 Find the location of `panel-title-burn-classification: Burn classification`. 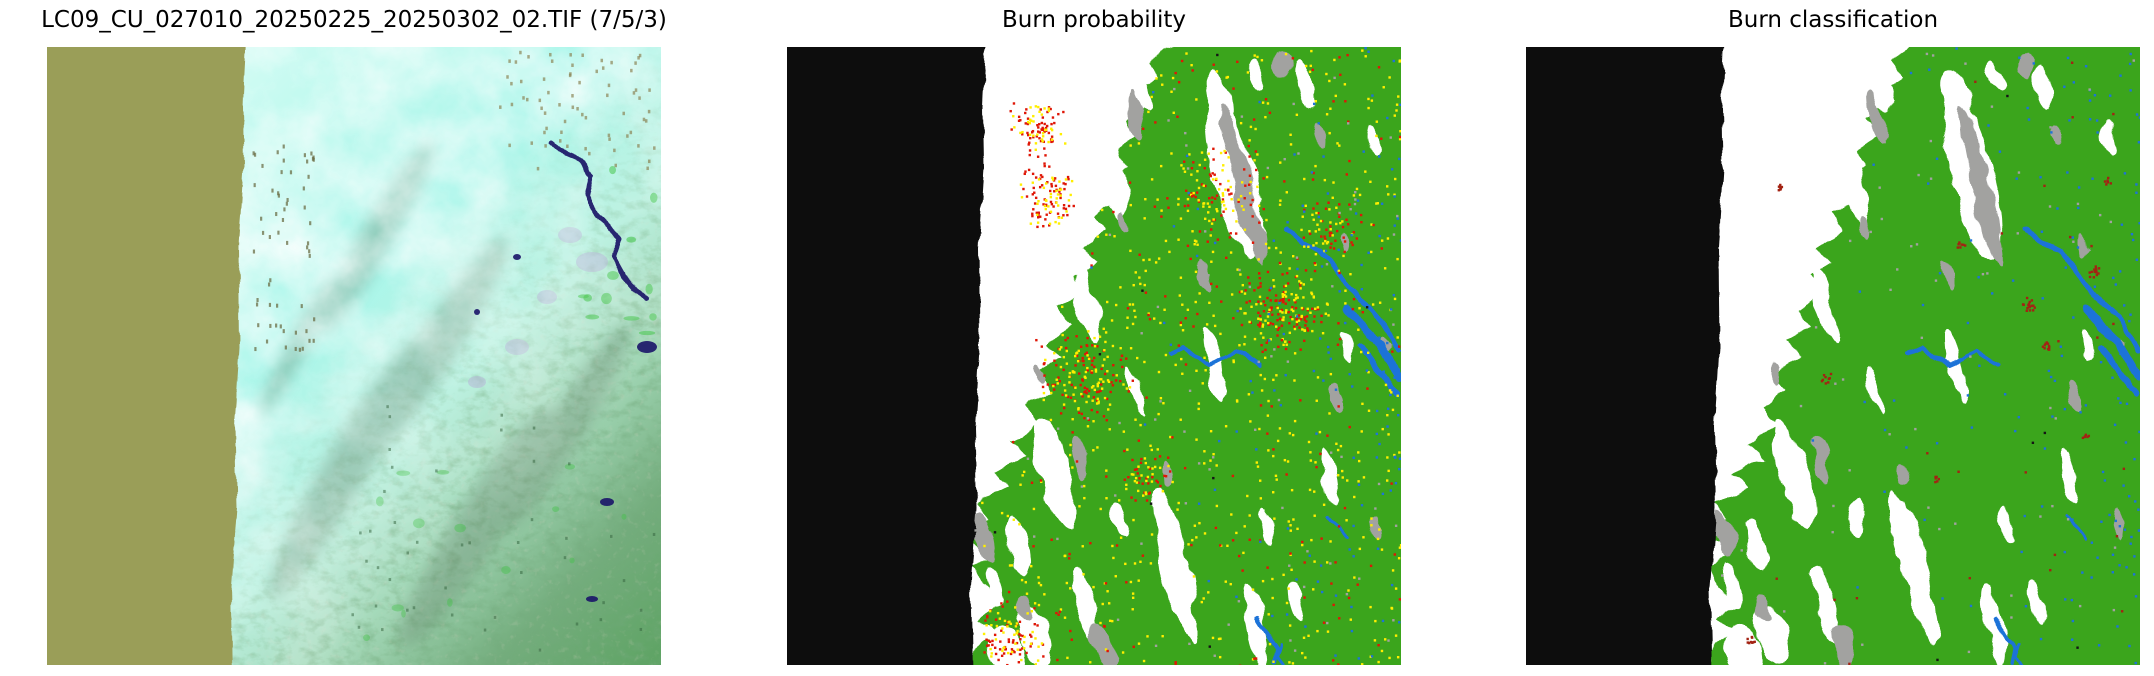

panel-title-burn-classification: Burn classification is located at coordinates (1833, 20).